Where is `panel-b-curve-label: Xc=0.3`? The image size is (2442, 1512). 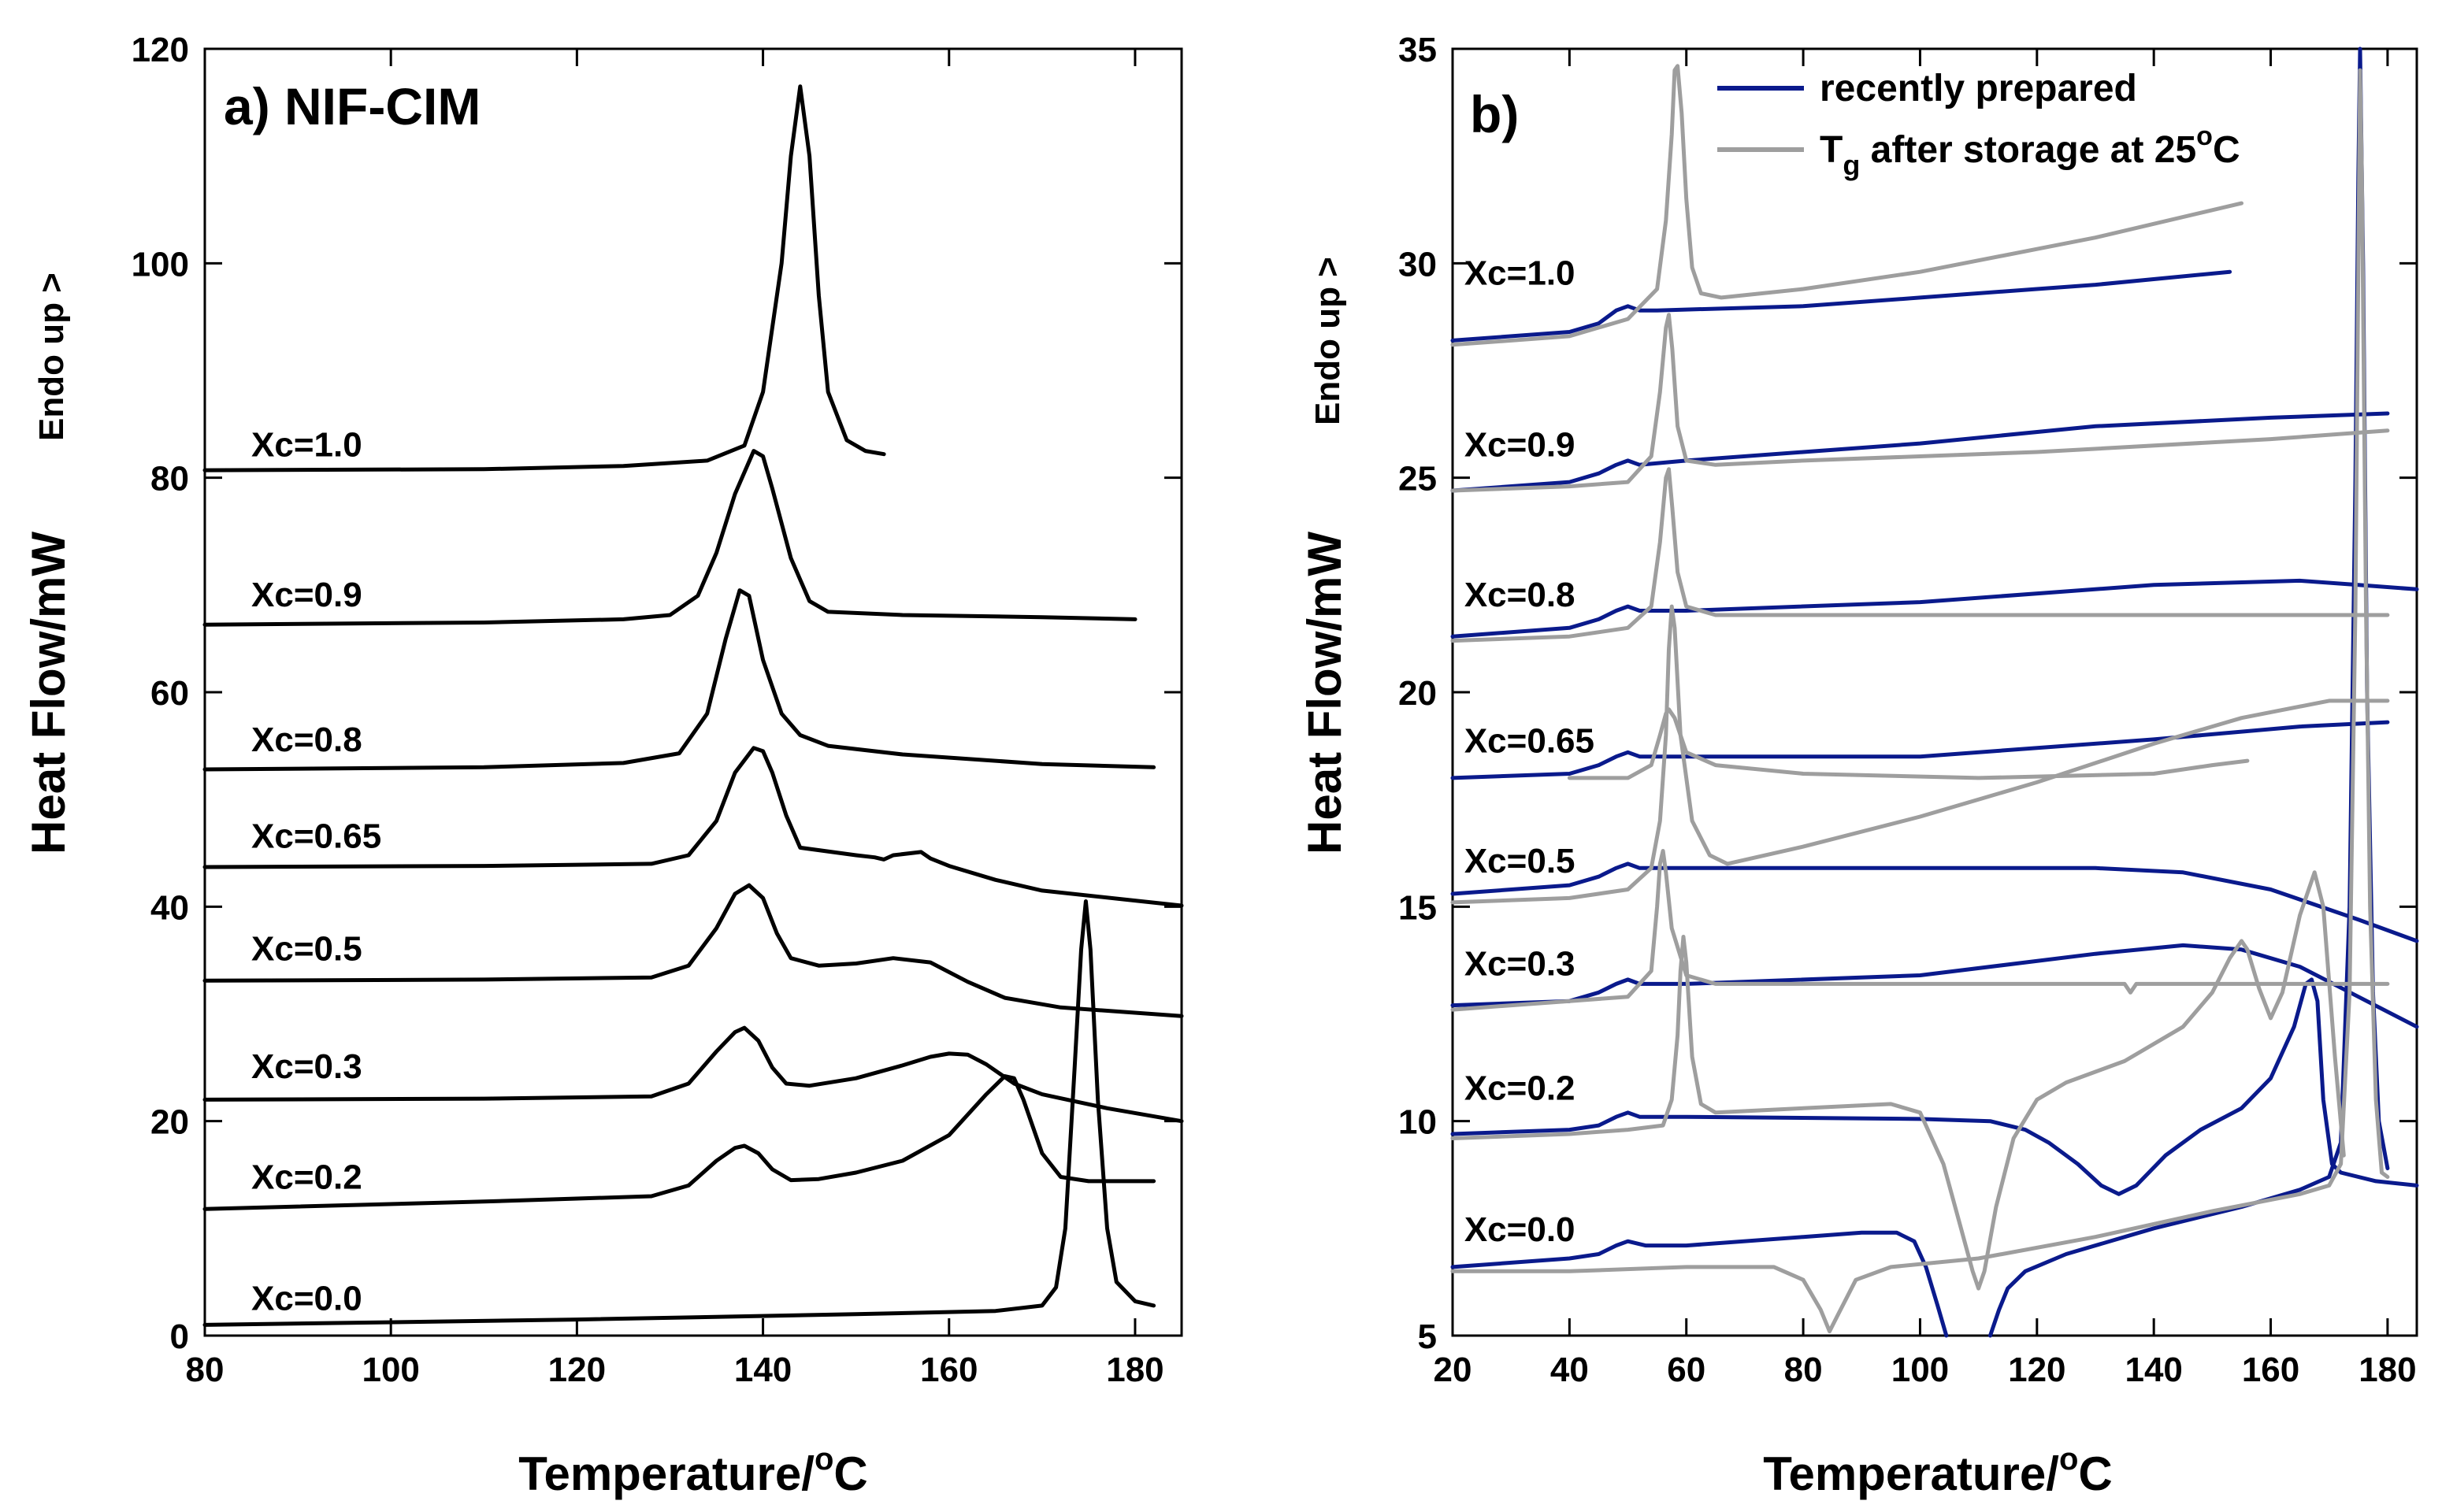
panel-b-curve-label: Xc=0.3 is located at coordinates (1519, 963).